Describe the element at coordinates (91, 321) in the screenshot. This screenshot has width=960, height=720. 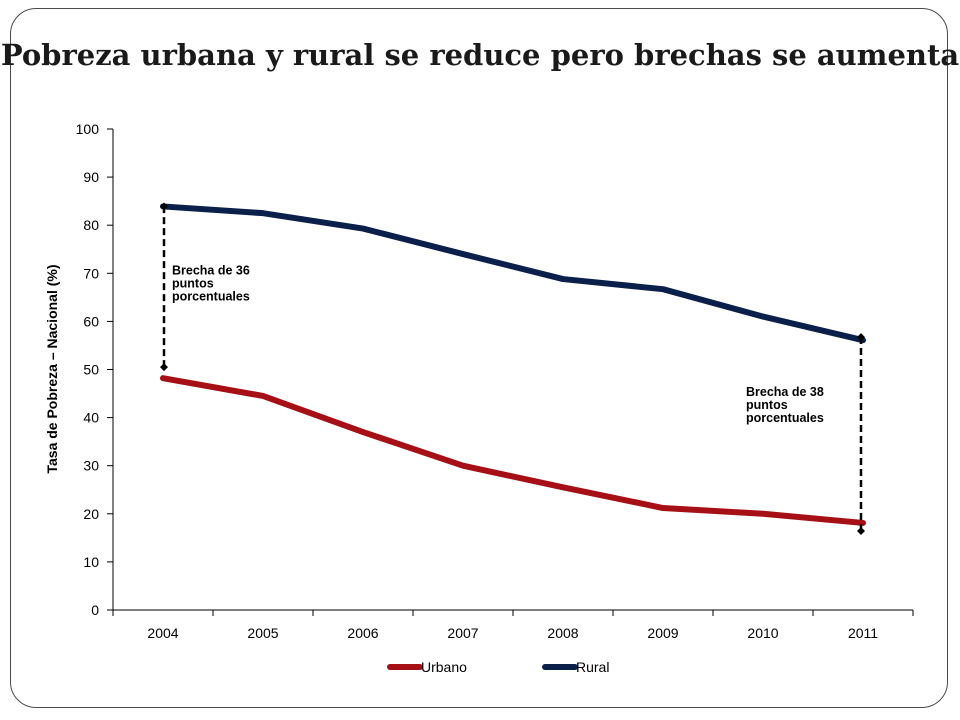
I see `y-tick-label: 60` at that location.